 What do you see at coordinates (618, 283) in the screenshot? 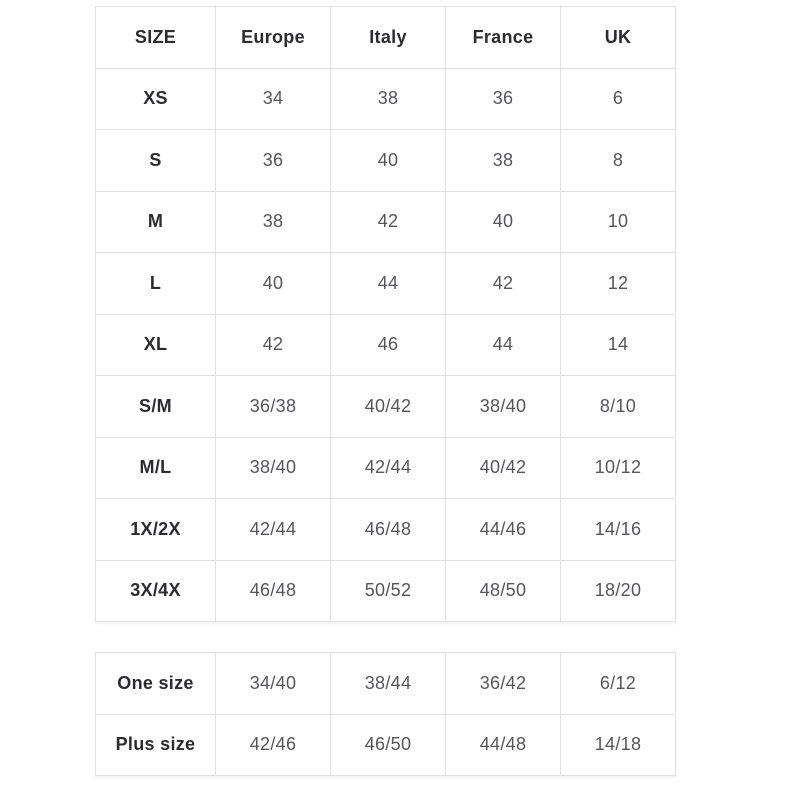
I see `cell: 12` at bounding box center [618, 283].